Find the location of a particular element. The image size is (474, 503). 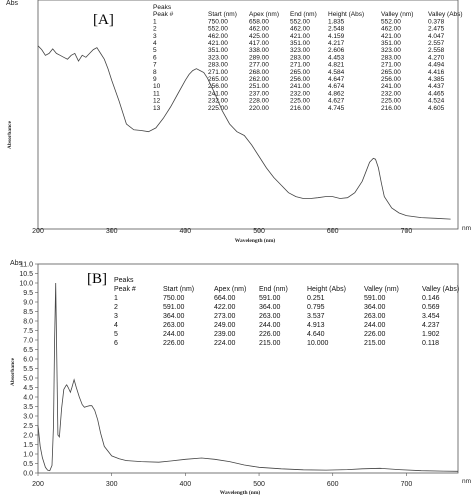

peaks-table-cell: 2.557 is located at coordinates (436, 43).